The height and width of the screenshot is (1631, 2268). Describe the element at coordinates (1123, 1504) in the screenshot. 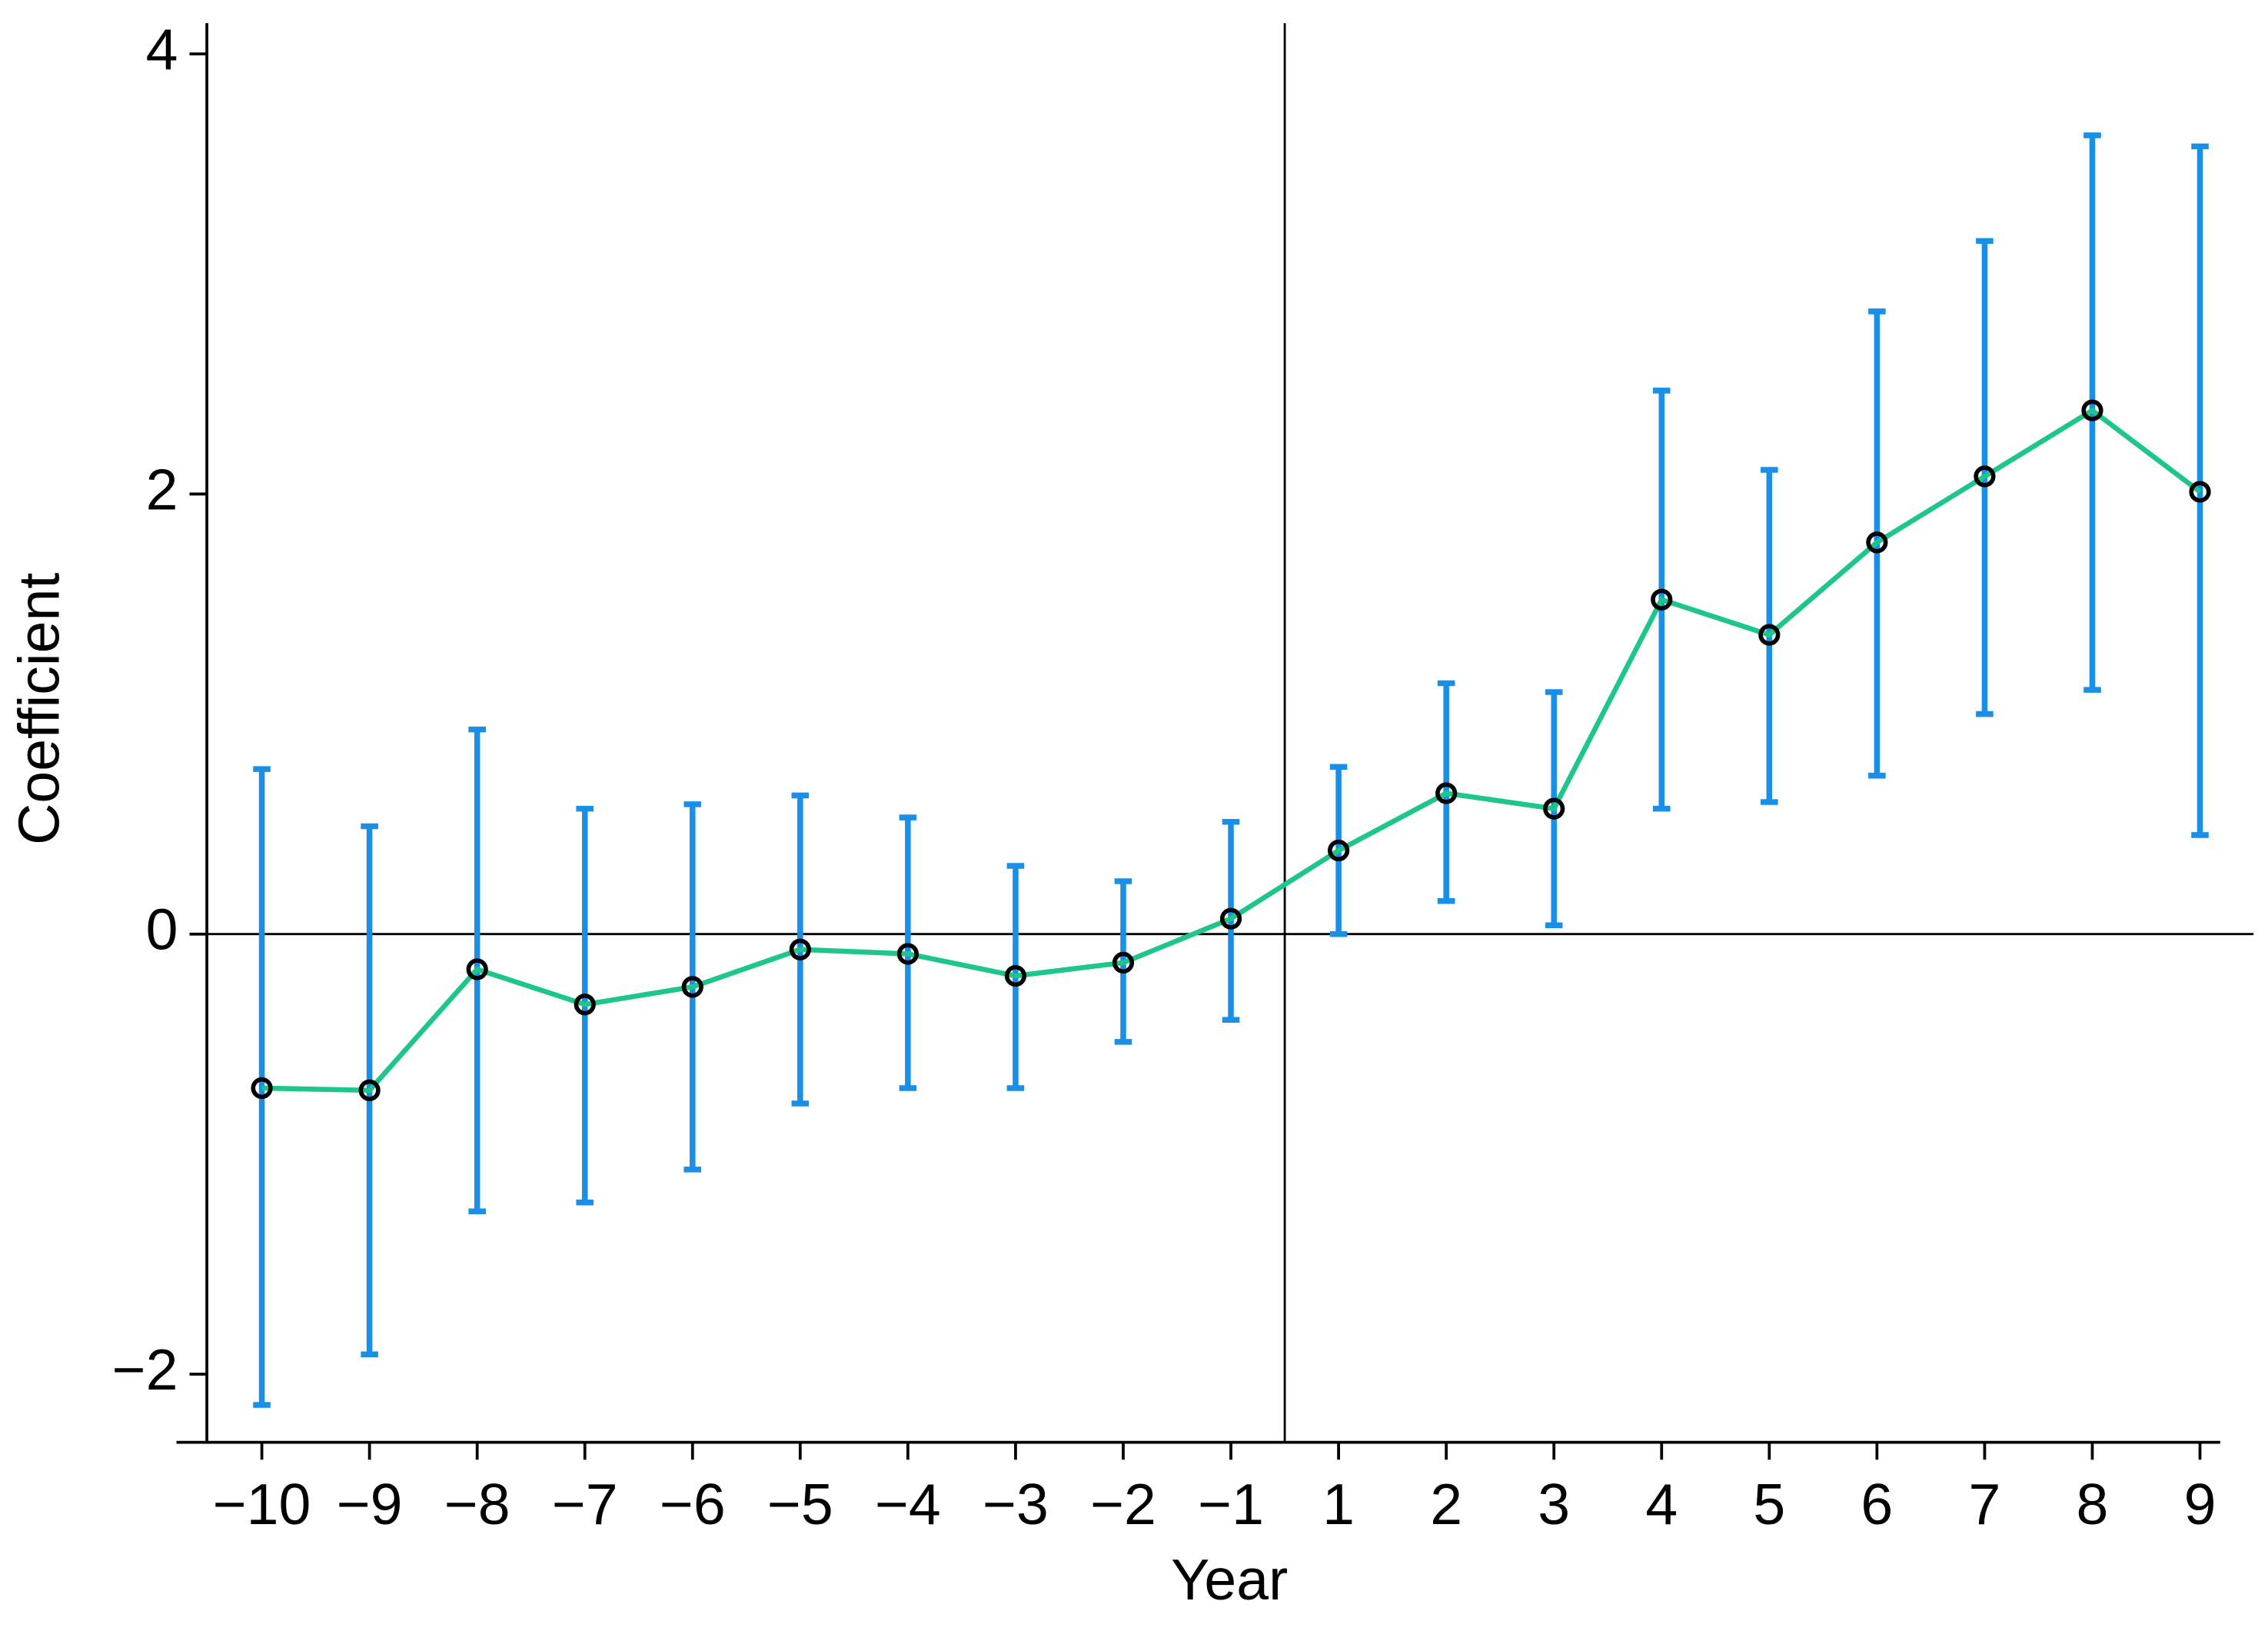

I see `x-tick-label: −2` at that location.